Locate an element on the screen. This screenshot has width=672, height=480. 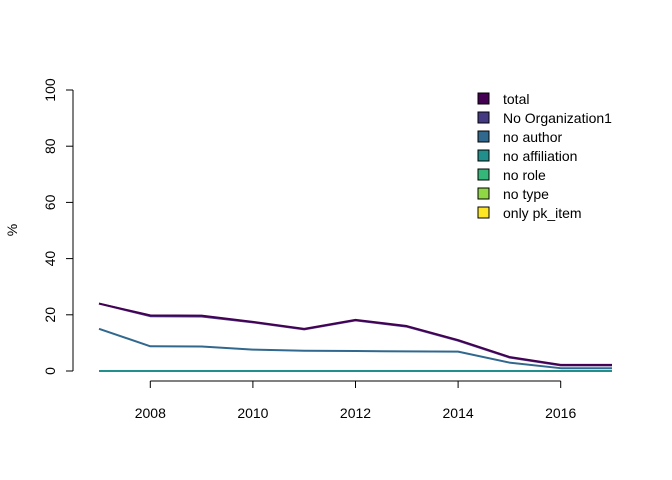
series-lines is located at coordinates (355, 337).